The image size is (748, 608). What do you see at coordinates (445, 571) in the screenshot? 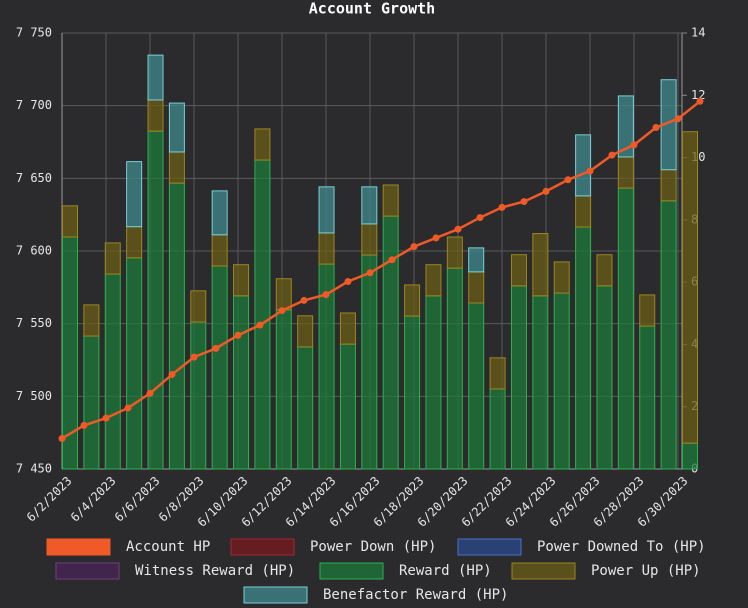
I see `legend-label: Reward (HP)` at bounding box center [445, 571].